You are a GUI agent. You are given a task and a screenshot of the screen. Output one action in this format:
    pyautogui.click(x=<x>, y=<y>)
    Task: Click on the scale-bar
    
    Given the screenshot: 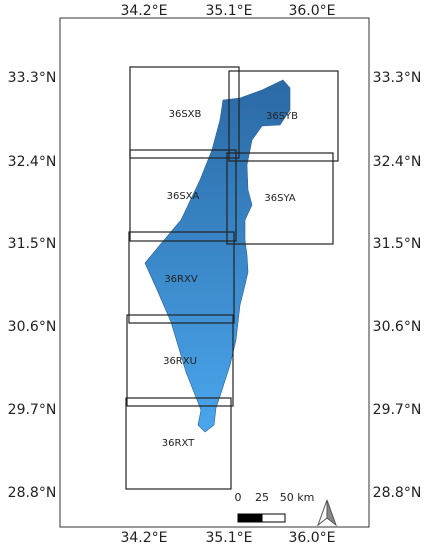 What is the action you would take?
    pyautogui.click(x=261, y=518)
    